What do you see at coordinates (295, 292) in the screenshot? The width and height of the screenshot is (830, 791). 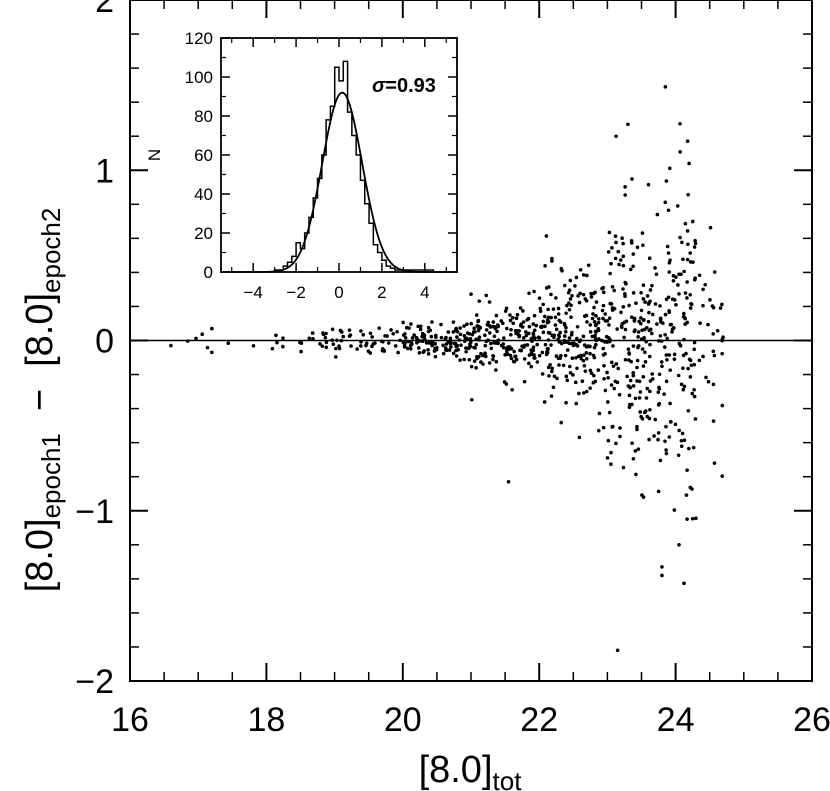 I see `inset-x-tick-label: −2` at bounding box center [295, 292].